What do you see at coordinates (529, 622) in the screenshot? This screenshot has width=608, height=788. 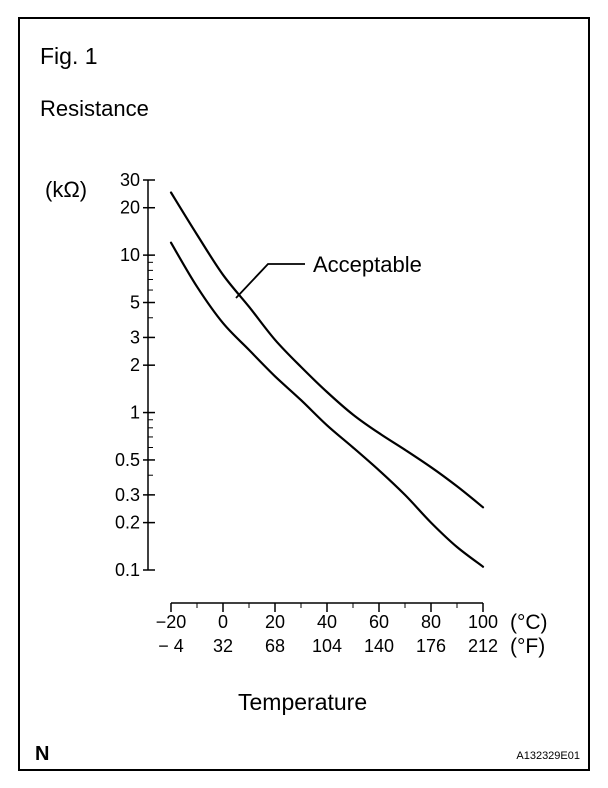 I see `x-unit-celsius: (°C)` at bounding box center [529, 622].